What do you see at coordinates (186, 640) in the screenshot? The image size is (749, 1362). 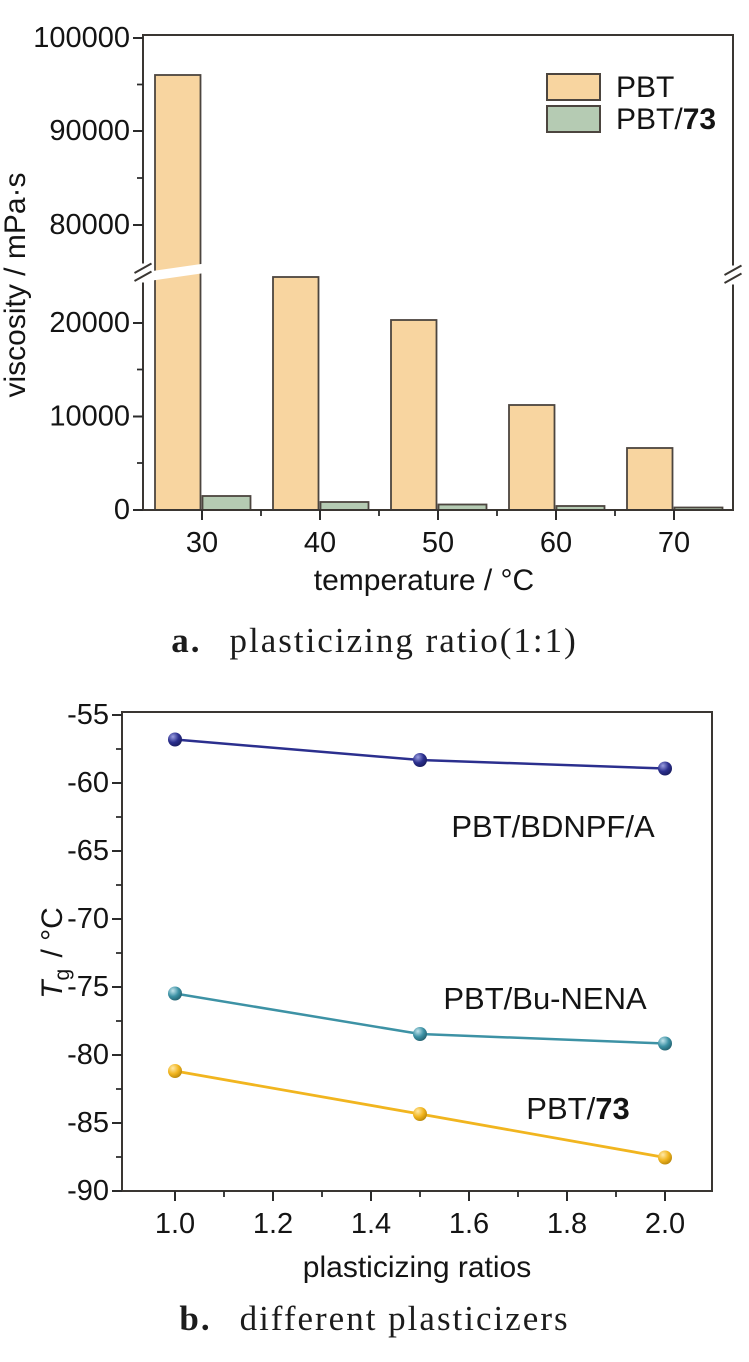 I see `caption-a-label: a.` at bounding box center [186, 640].